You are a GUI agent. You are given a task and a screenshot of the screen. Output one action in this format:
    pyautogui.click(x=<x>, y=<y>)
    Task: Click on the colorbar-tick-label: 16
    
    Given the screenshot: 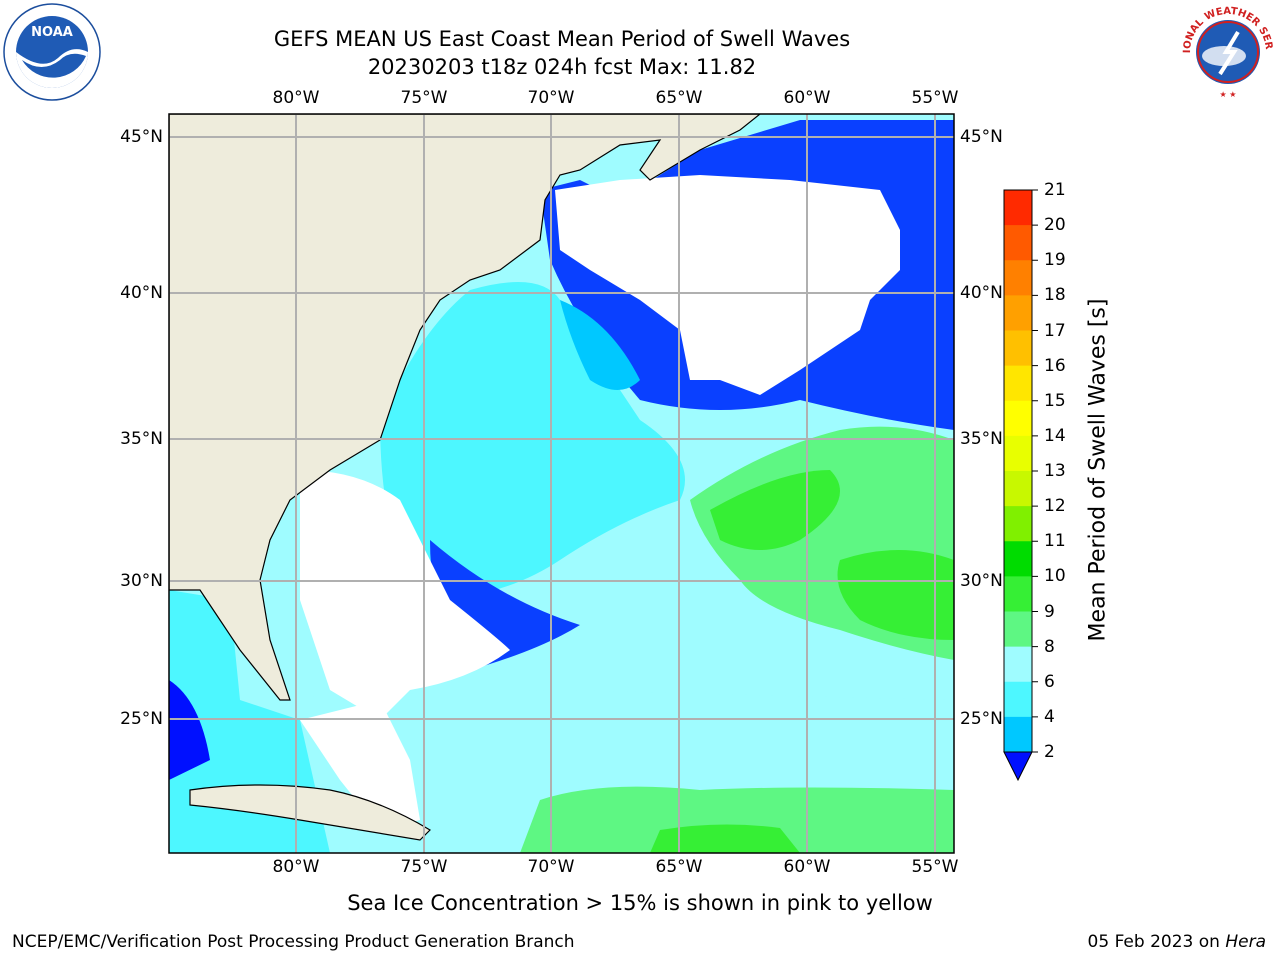 What is the action you would take?
    pyautogui.click(x=1055, y=365)
    